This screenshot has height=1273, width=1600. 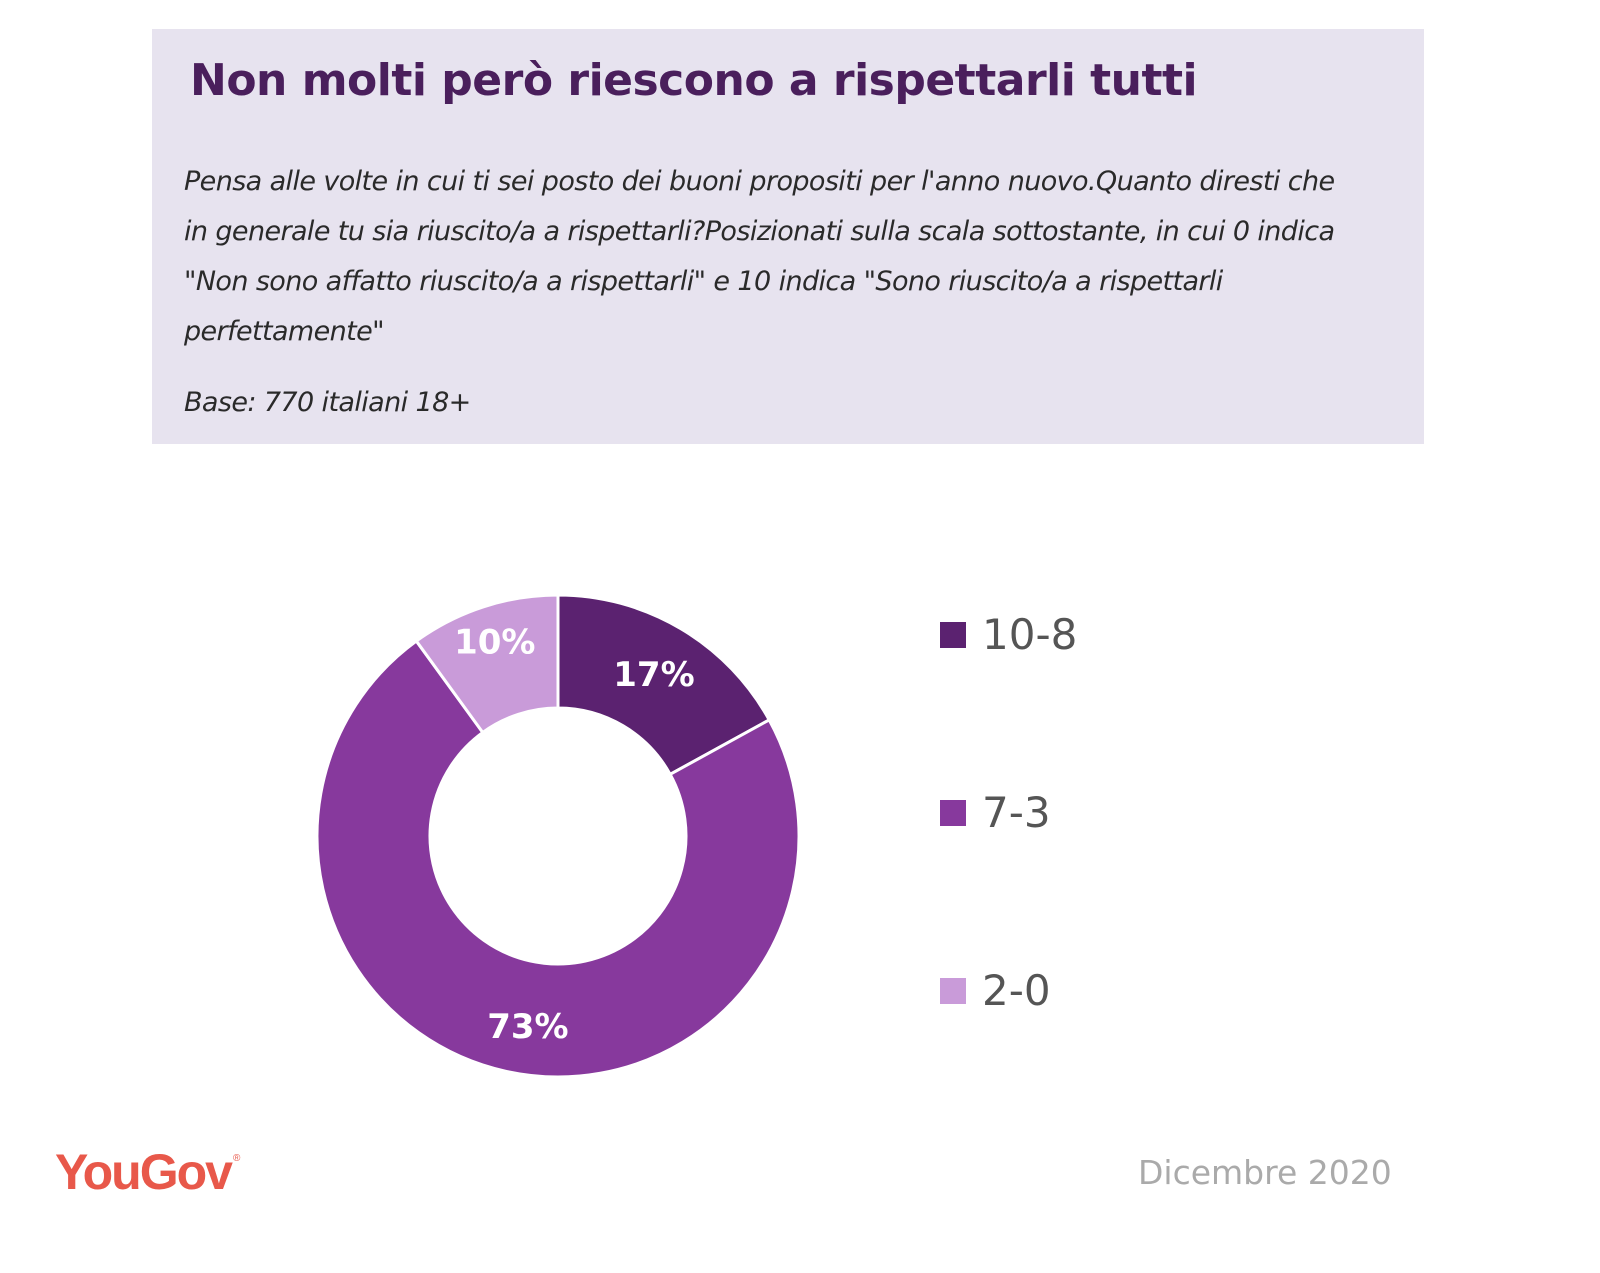 What do you see at coordinates (494, 643) in the screenshot?
I see `slice-label-2-0: 10%` at bounding box center [494, 643].